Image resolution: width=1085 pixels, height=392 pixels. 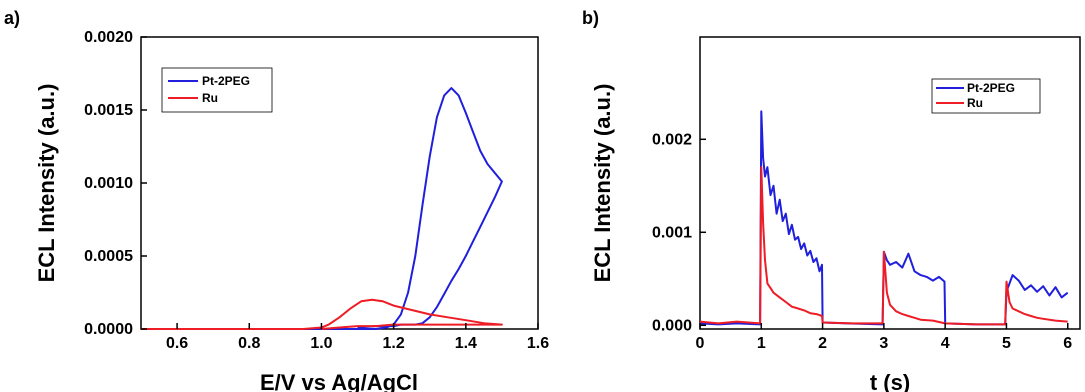 I want to click on panel-b-x-ticks: 0 1 2 3 4 5 6, so click(x=884, y=337).